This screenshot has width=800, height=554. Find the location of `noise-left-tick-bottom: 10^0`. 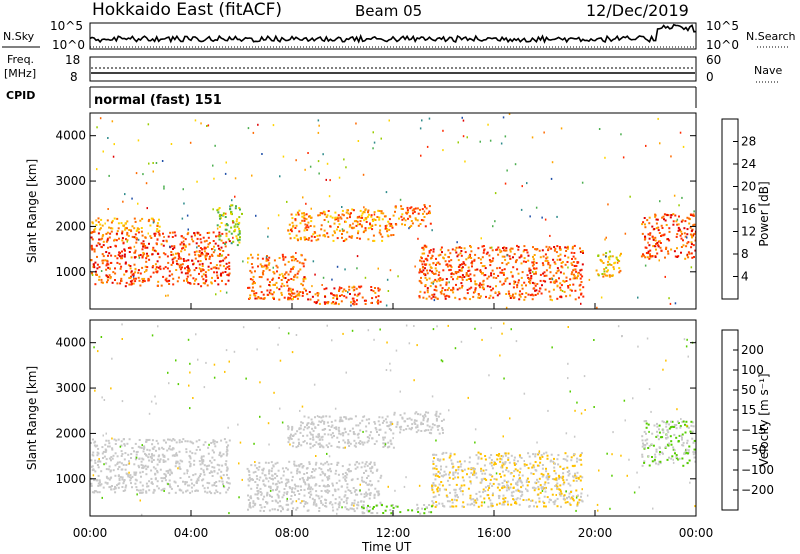

noise-left-tick-bottom: 10^0 is located at coordinates (68, 45).